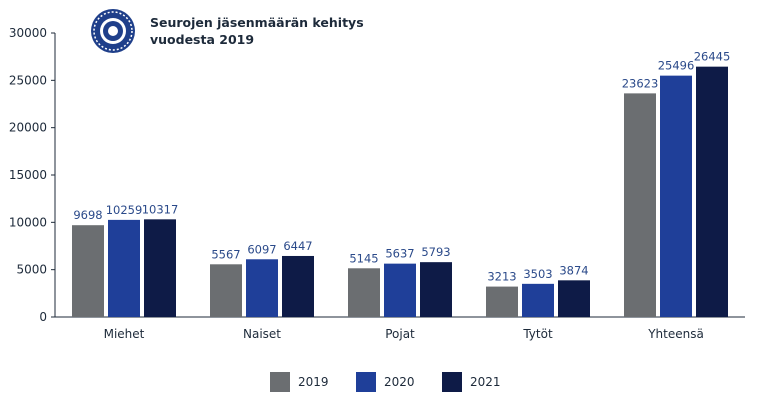  Describe the element at coordinates (363, 258) in the screenshot. I see `bar-value-label: 5145` at that location.